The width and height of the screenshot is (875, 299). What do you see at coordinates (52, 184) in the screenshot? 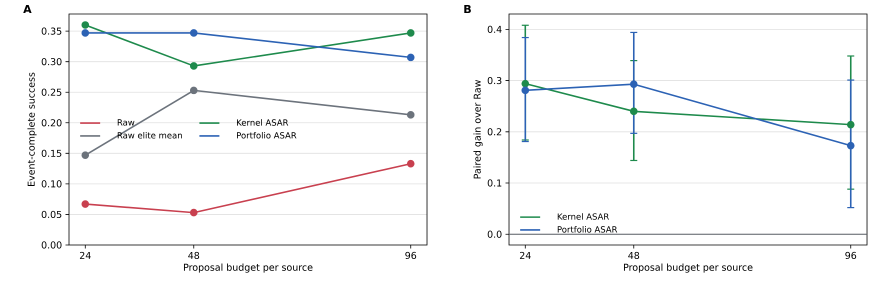
I see `y-tick-label: 0.10` at bounding box center [52, 184].